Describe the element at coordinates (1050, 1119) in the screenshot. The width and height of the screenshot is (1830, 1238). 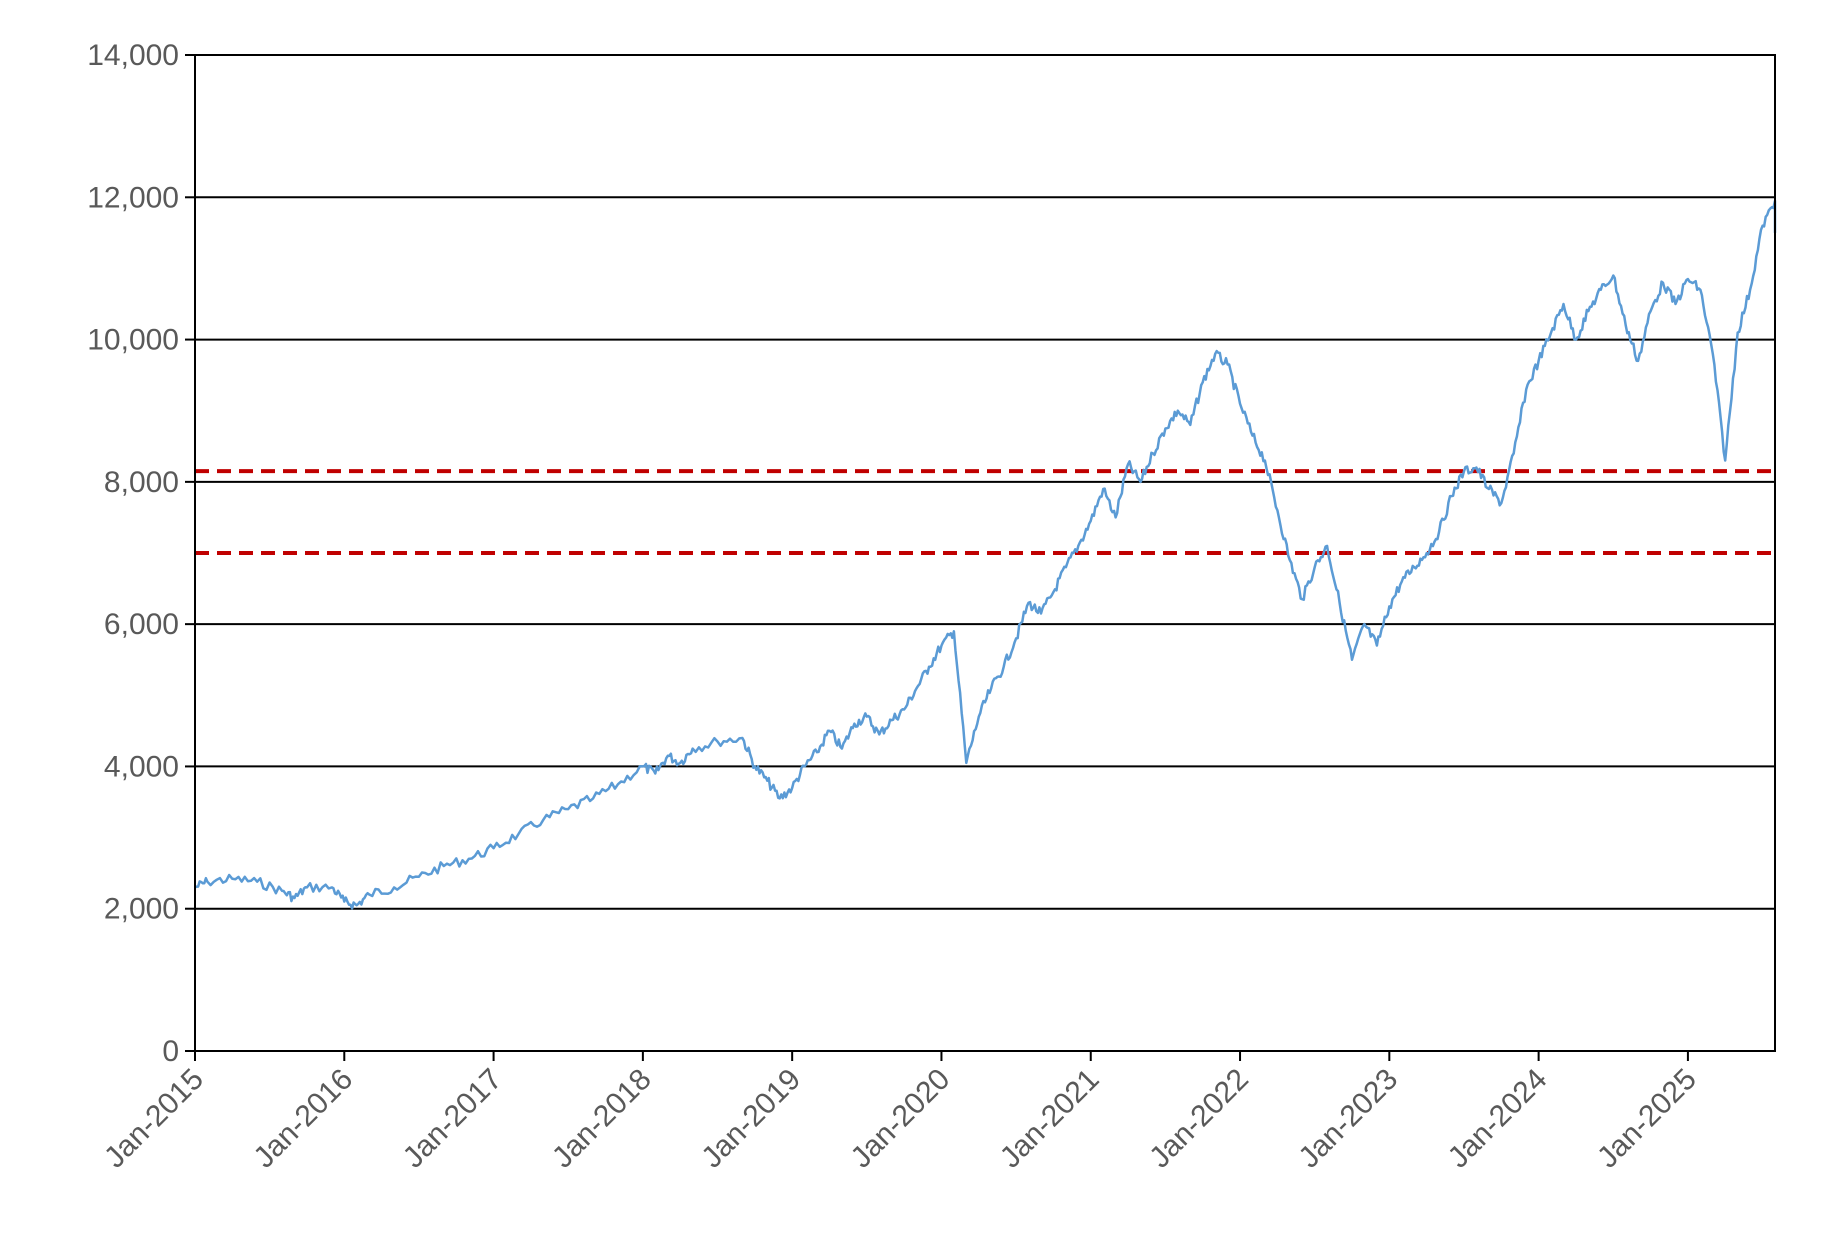
I see `x-tick-label: Jan-2021` at that location.